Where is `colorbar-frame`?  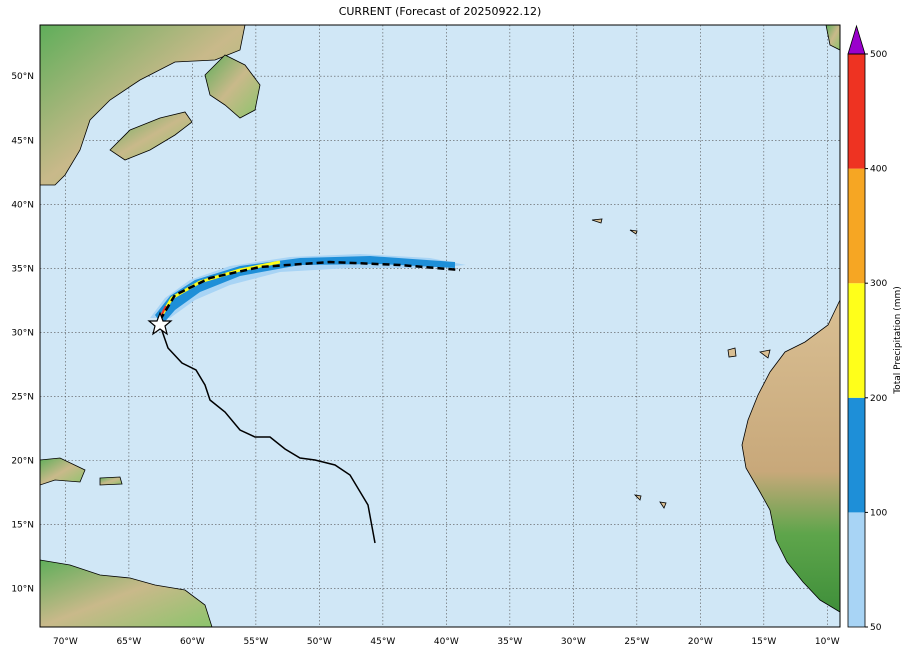 colorbar-frame is located at coordinates (856, 340).